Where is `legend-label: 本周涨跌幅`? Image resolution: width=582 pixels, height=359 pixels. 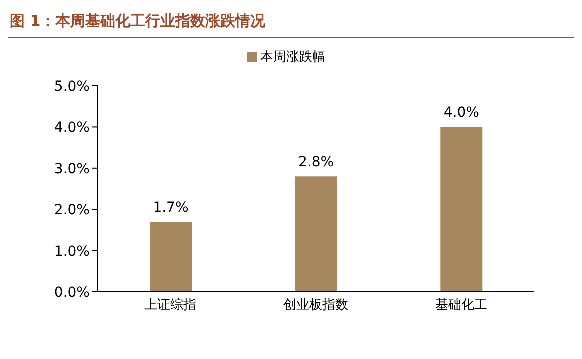 legend-label: 本周涨跌幅 is located at coordinates (293, 57).